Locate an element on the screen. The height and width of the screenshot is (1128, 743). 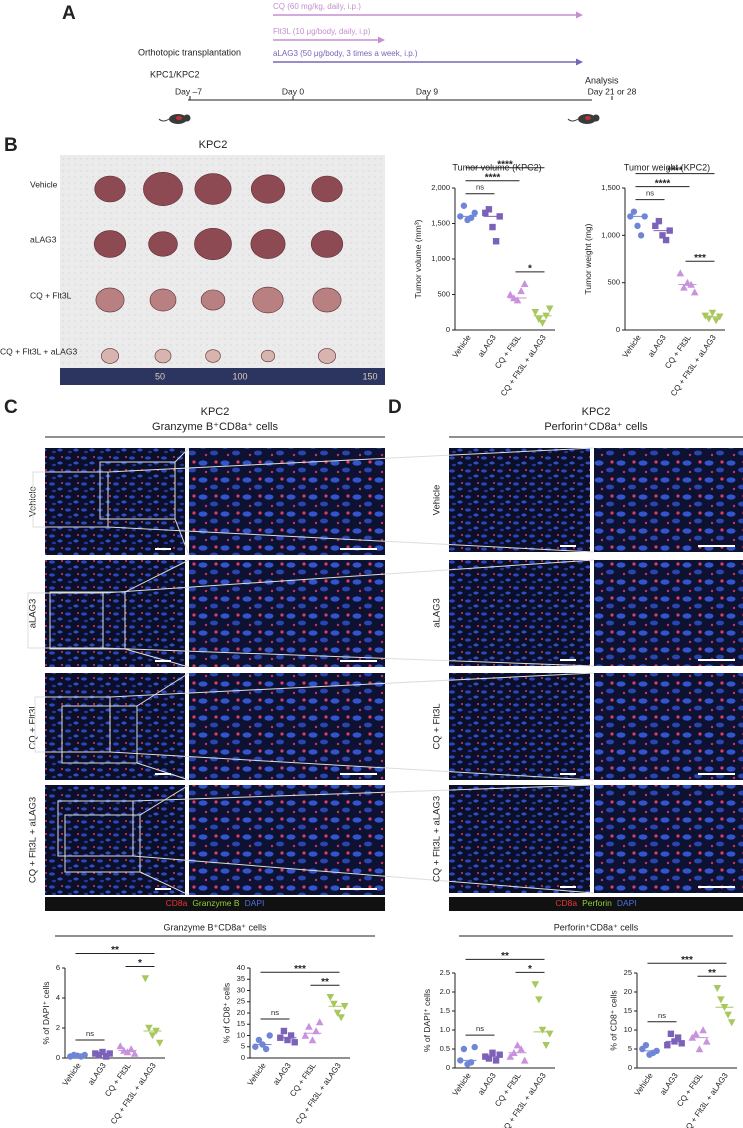
y-tick-label: 10 is located at coordinates (628, 1029).